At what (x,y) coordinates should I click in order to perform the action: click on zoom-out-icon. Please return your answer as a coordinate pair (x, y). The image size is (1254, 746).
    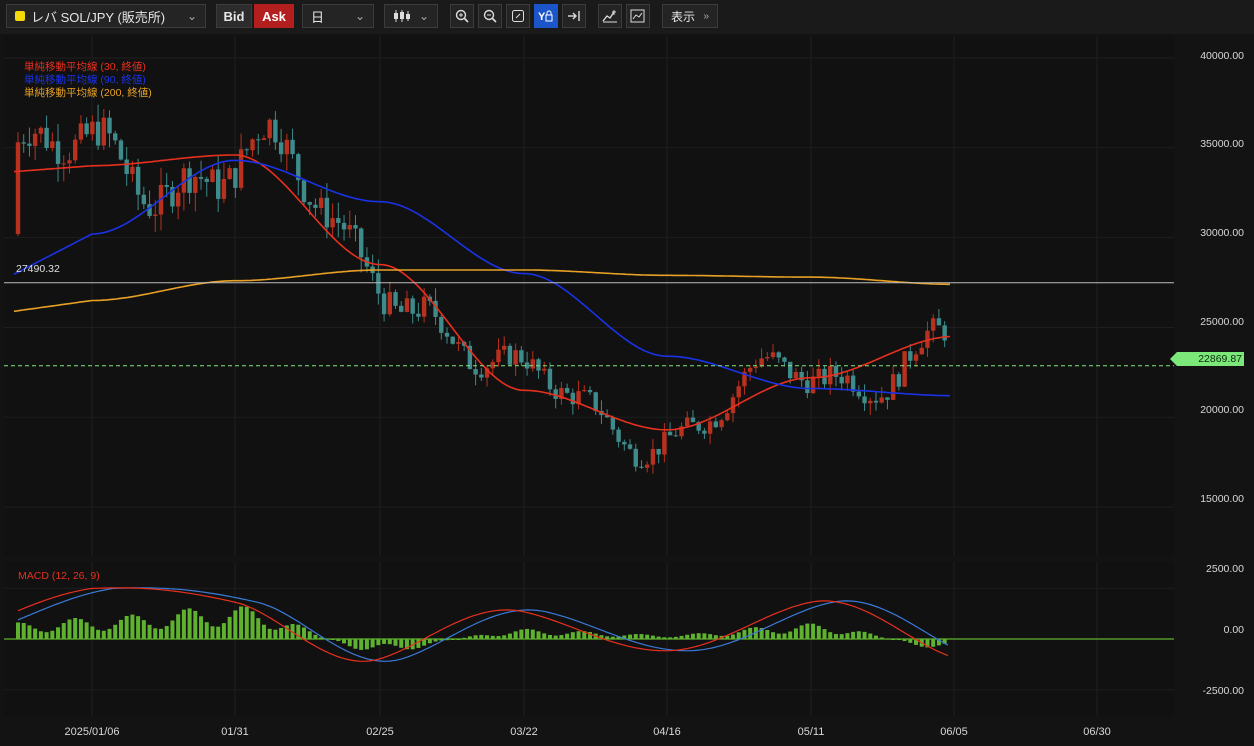
    Looking at the image, I should click on (490, 16).